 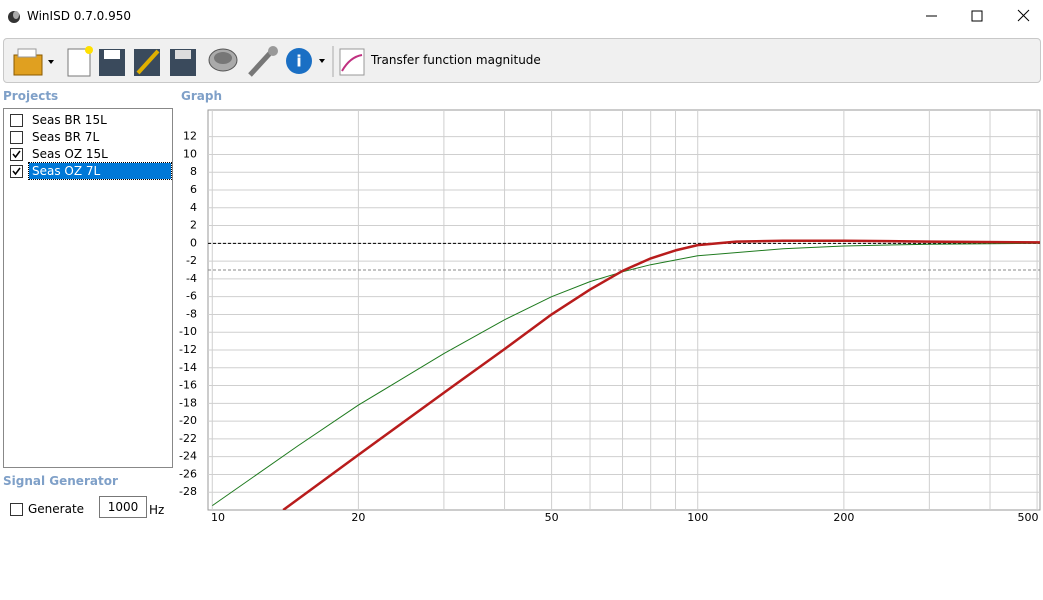 What do you see at coordinates (188, 473) in the screenshot?
I see `y-tick-label: -26` at bounding box center [188, 473].